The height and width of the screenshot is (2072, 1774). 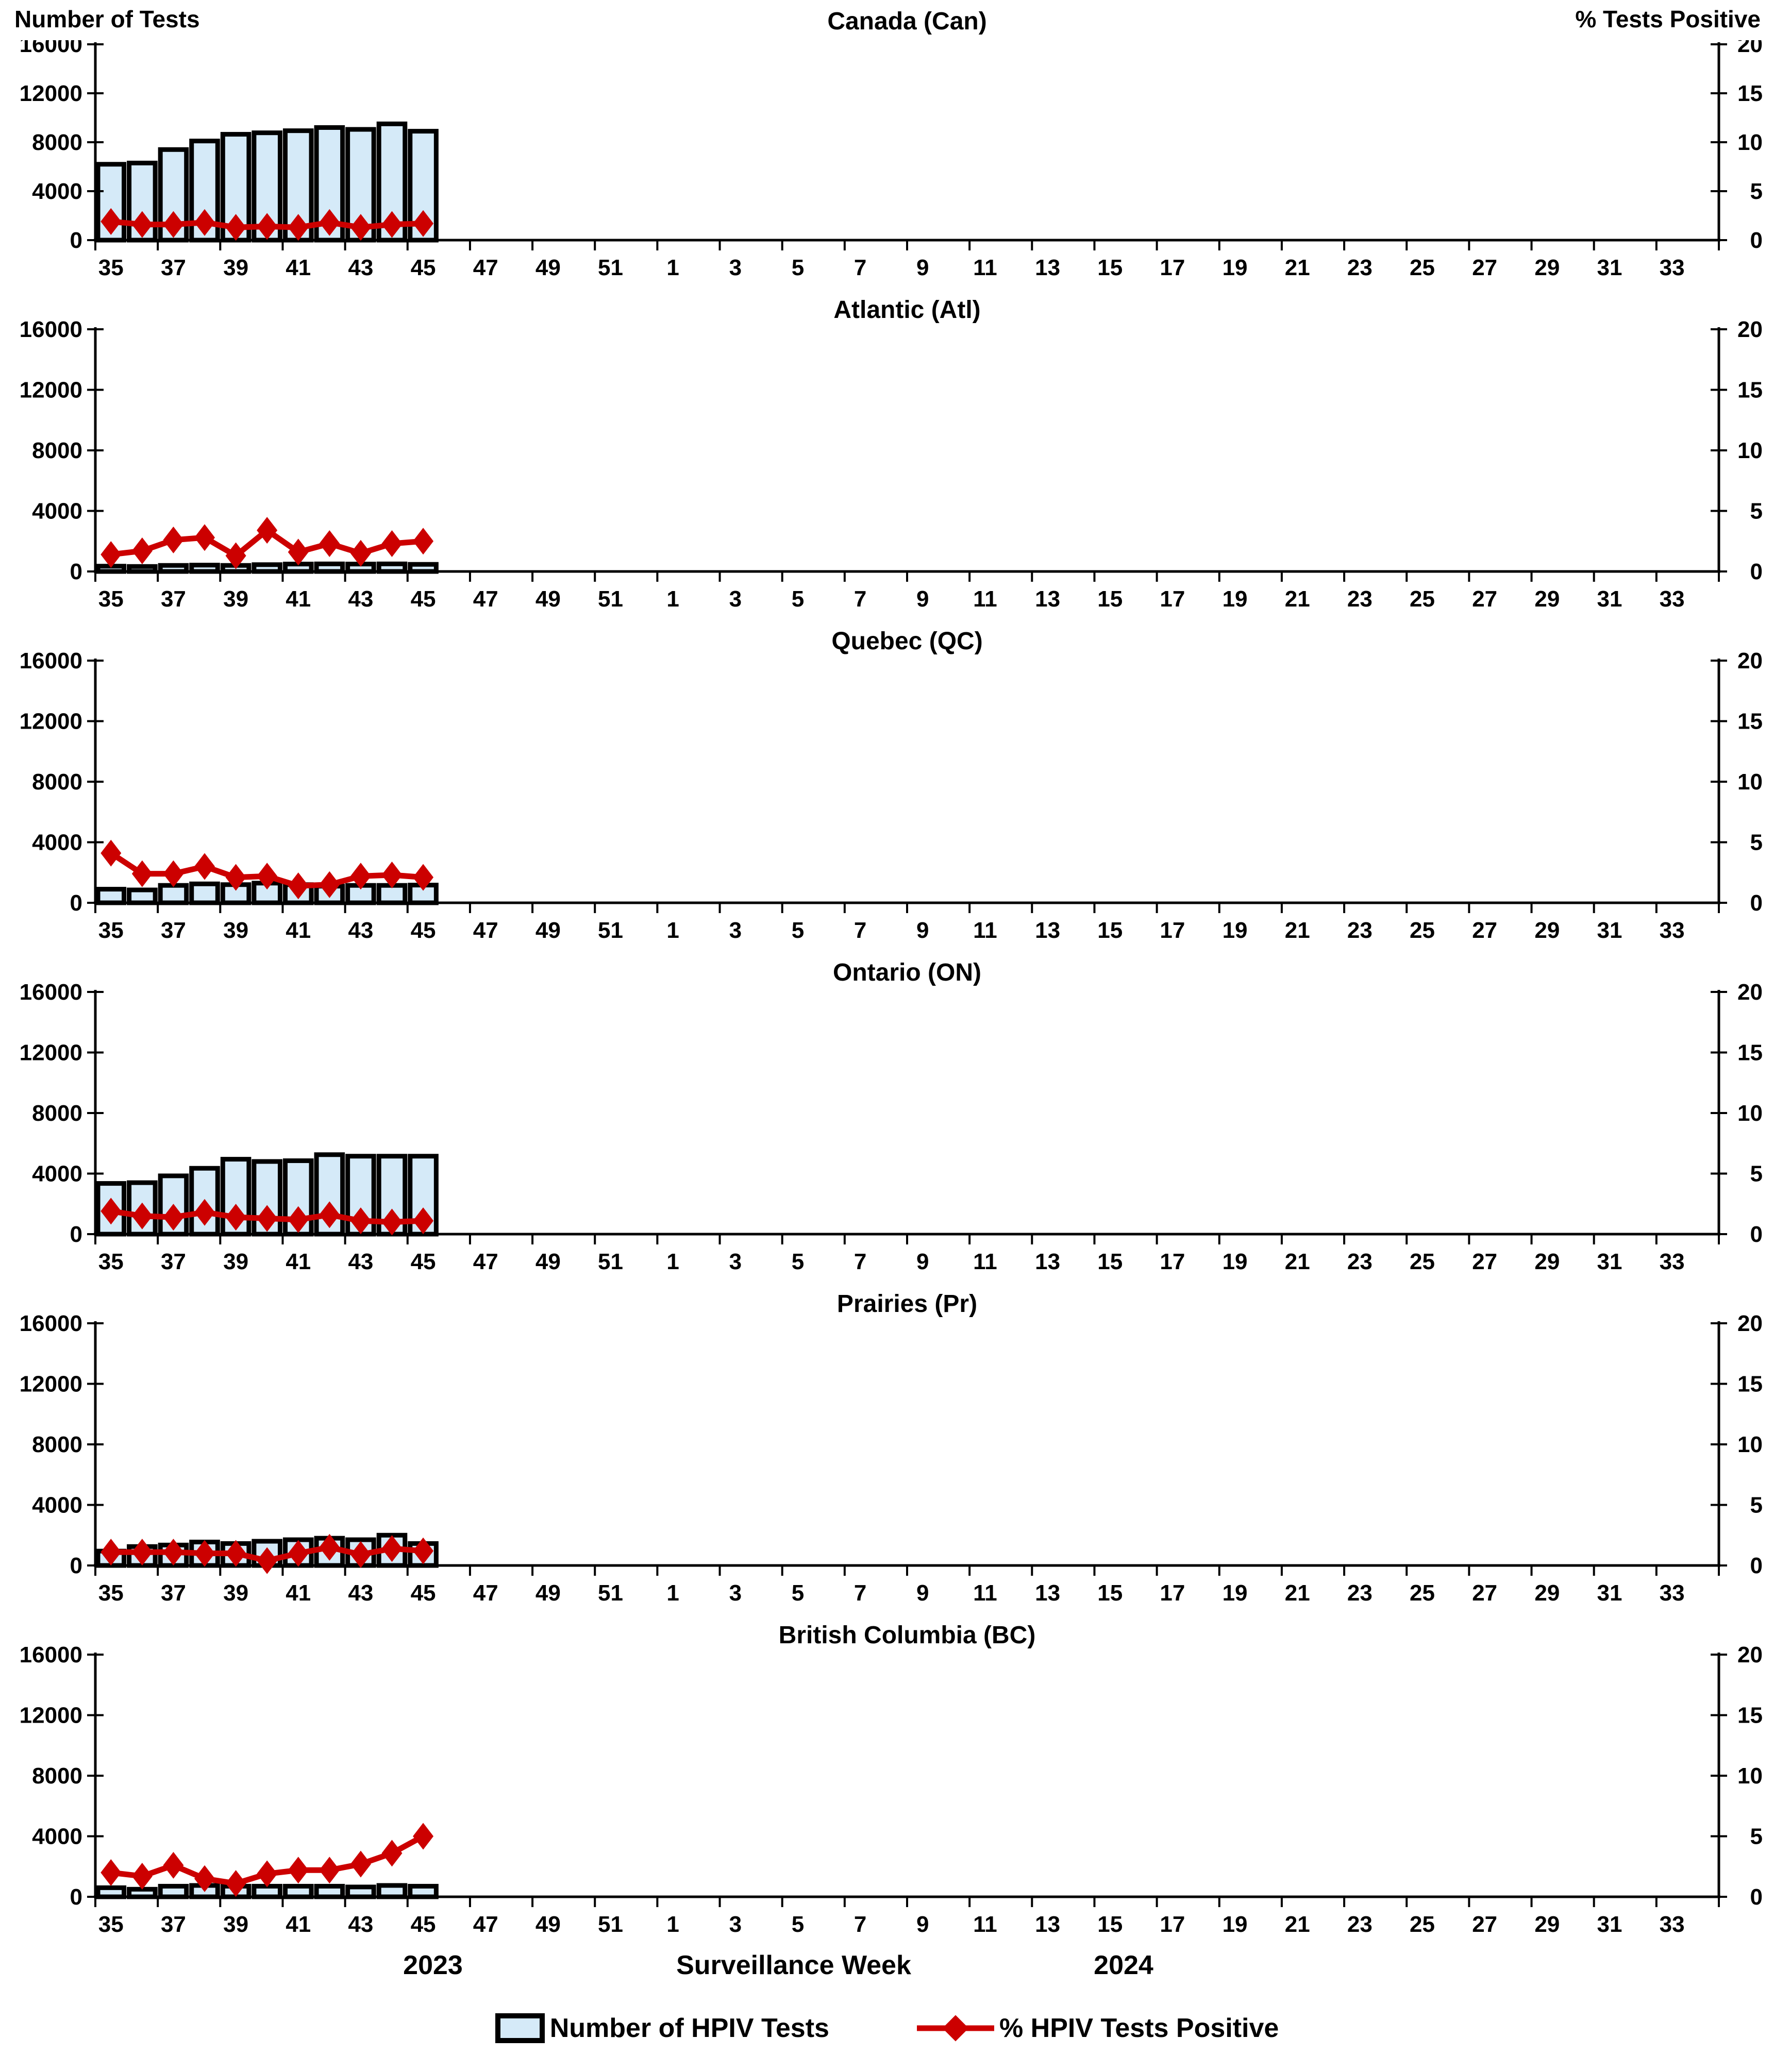 I want to click on week-label: 27, so click(x=1484, y=599).